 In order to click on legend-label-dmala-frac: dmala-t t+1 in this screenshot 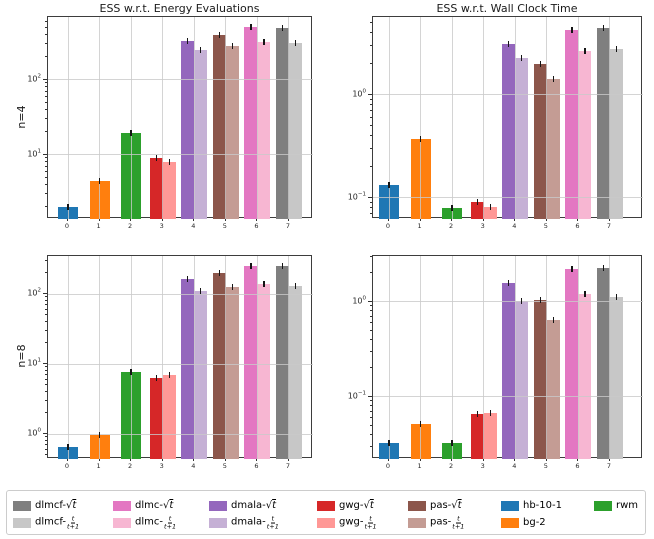, I will do `click(255, 522)`.